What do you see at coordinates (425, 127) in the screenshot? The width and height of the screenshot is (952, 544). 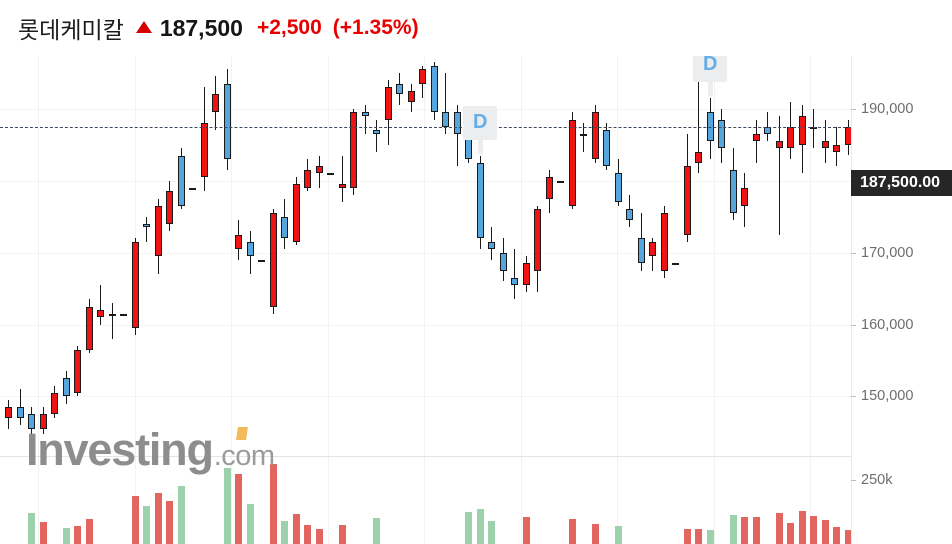 I see `last-price-line` at bounding box center [425, 127].